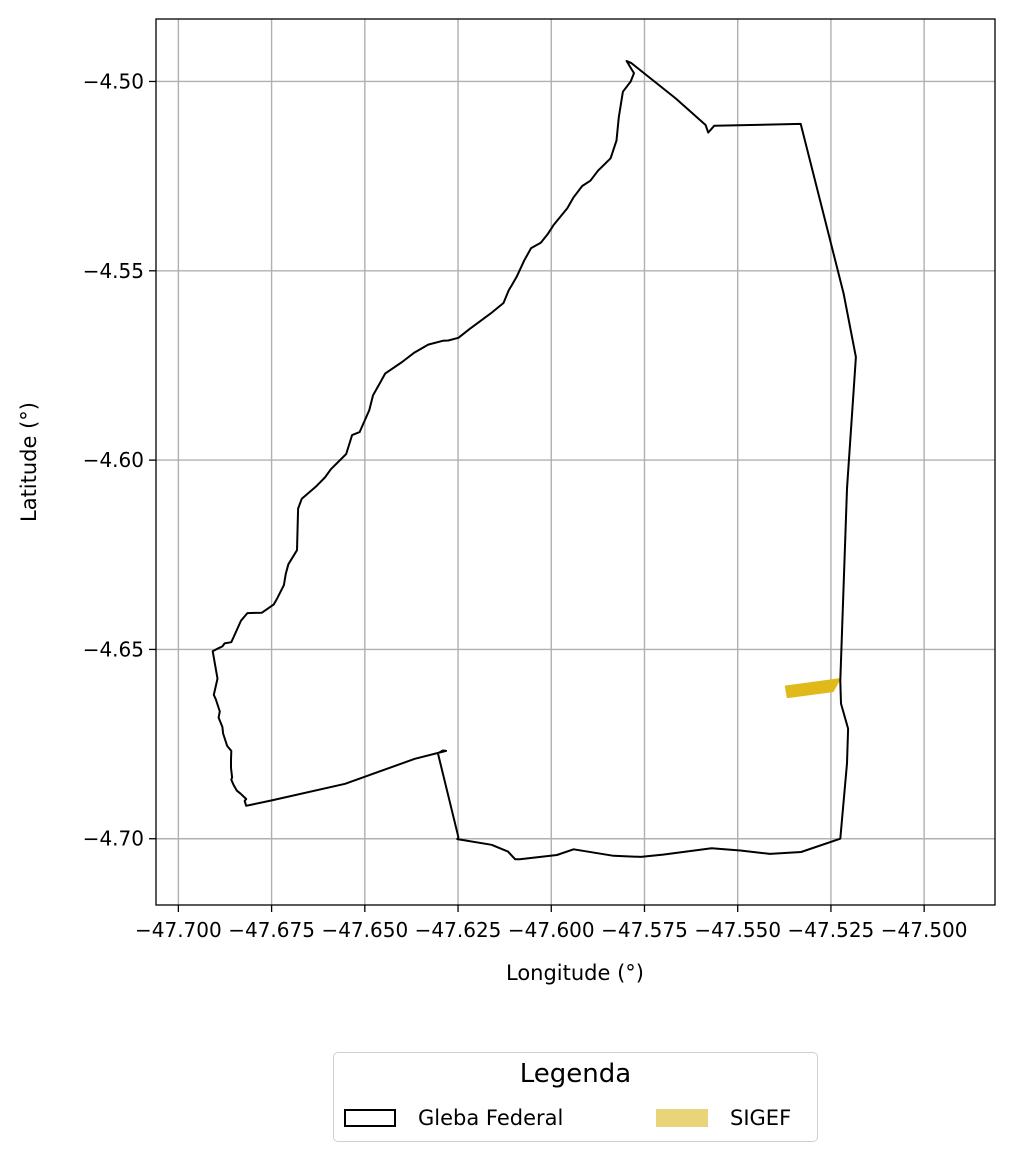 Image resolution: width=1014 pixels, height=1163 pixels. What do you see at coordinates (29, 462) in the screenshot?
I see `y-axis-label: Latitude (°)` at bounding box center [29, 462].